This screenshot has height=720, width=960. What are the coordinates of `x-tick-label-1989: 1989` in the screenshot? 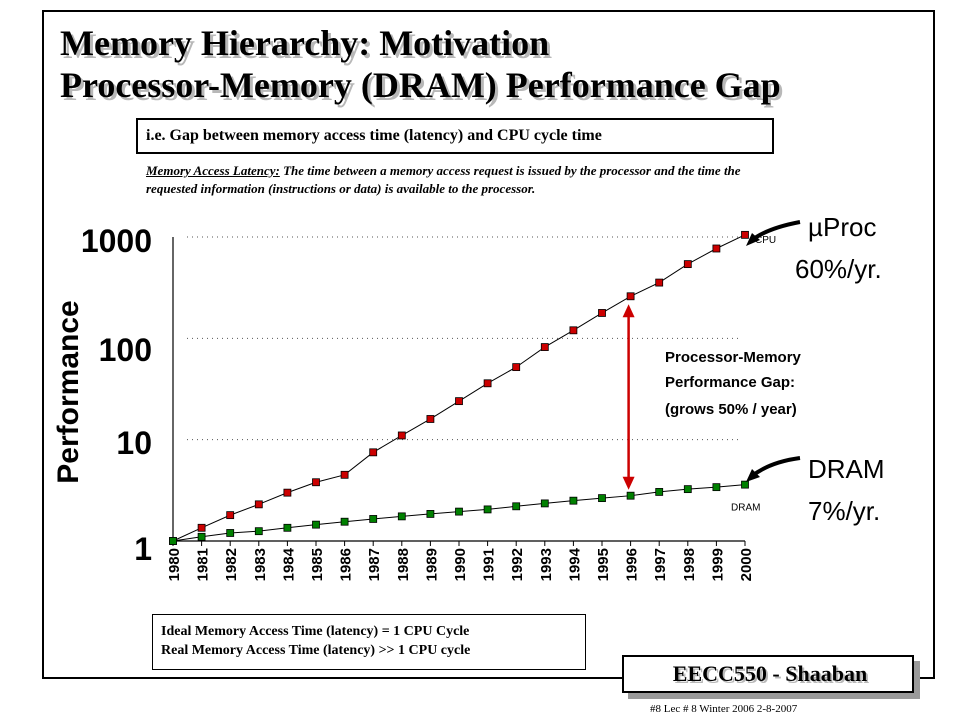 It's located at (431, 564).